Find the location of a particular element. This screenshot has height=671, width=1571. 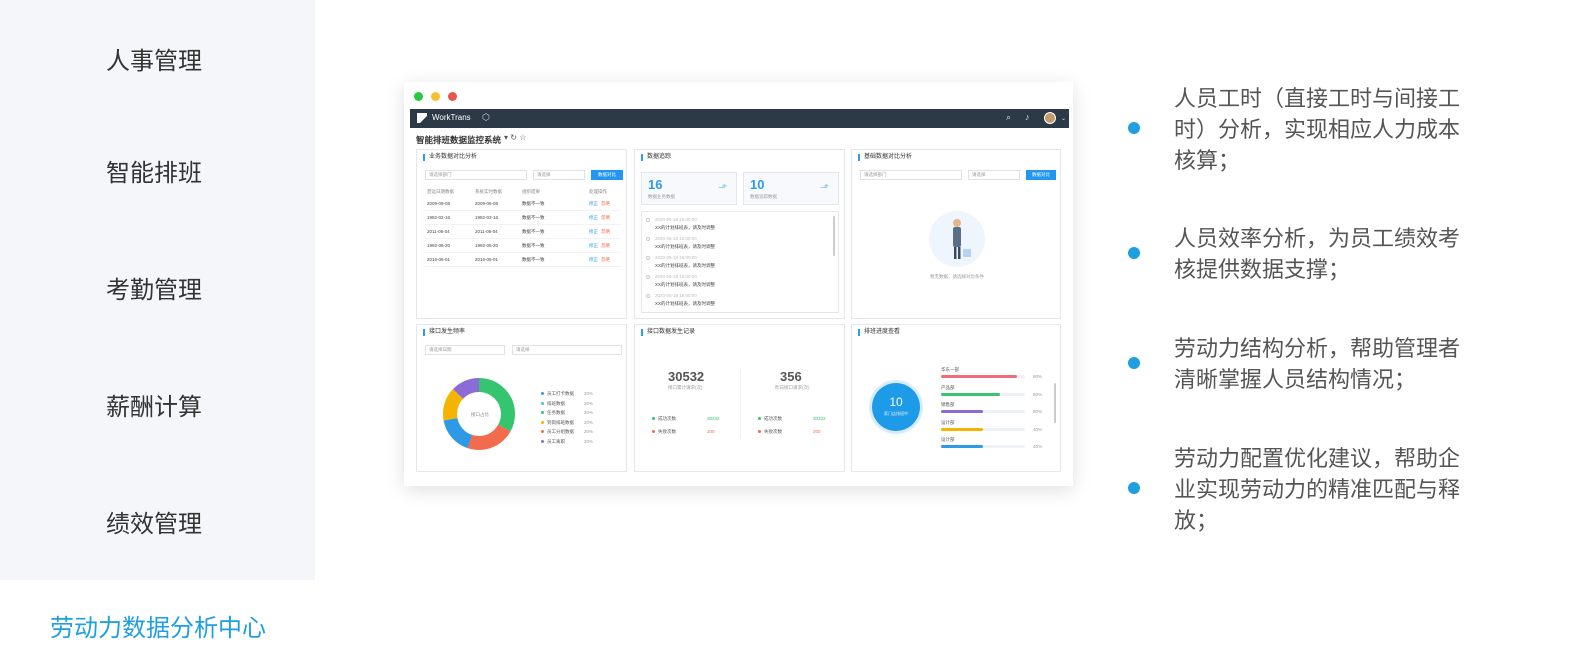

nav-item-scheduling: 智能排班 is located at coordinates (157, 170).